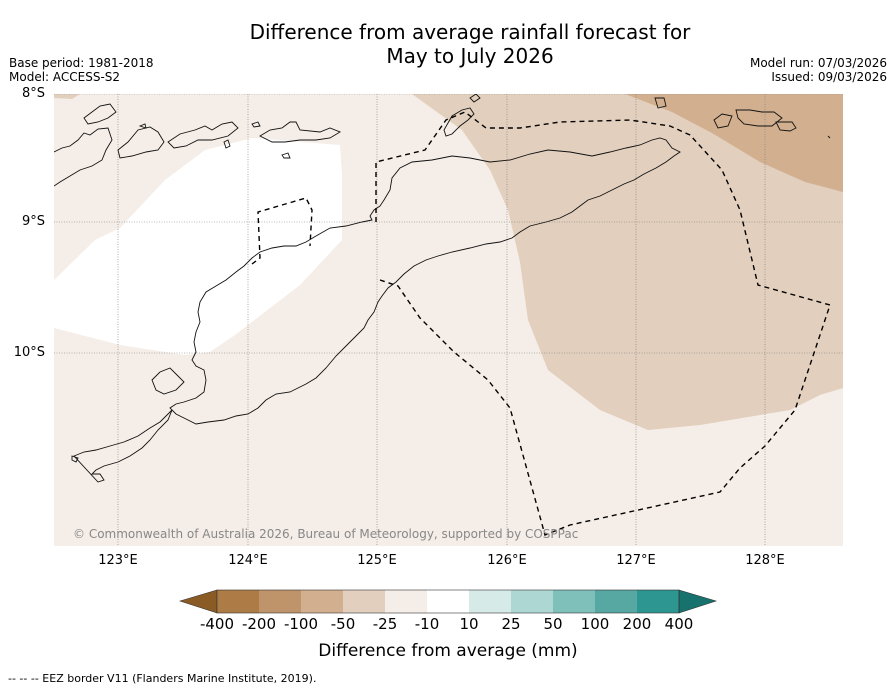  What do you see at coordinates (100, 114) in the screenshot?
I see `coast-pantar` at bounding box center [100, 114].